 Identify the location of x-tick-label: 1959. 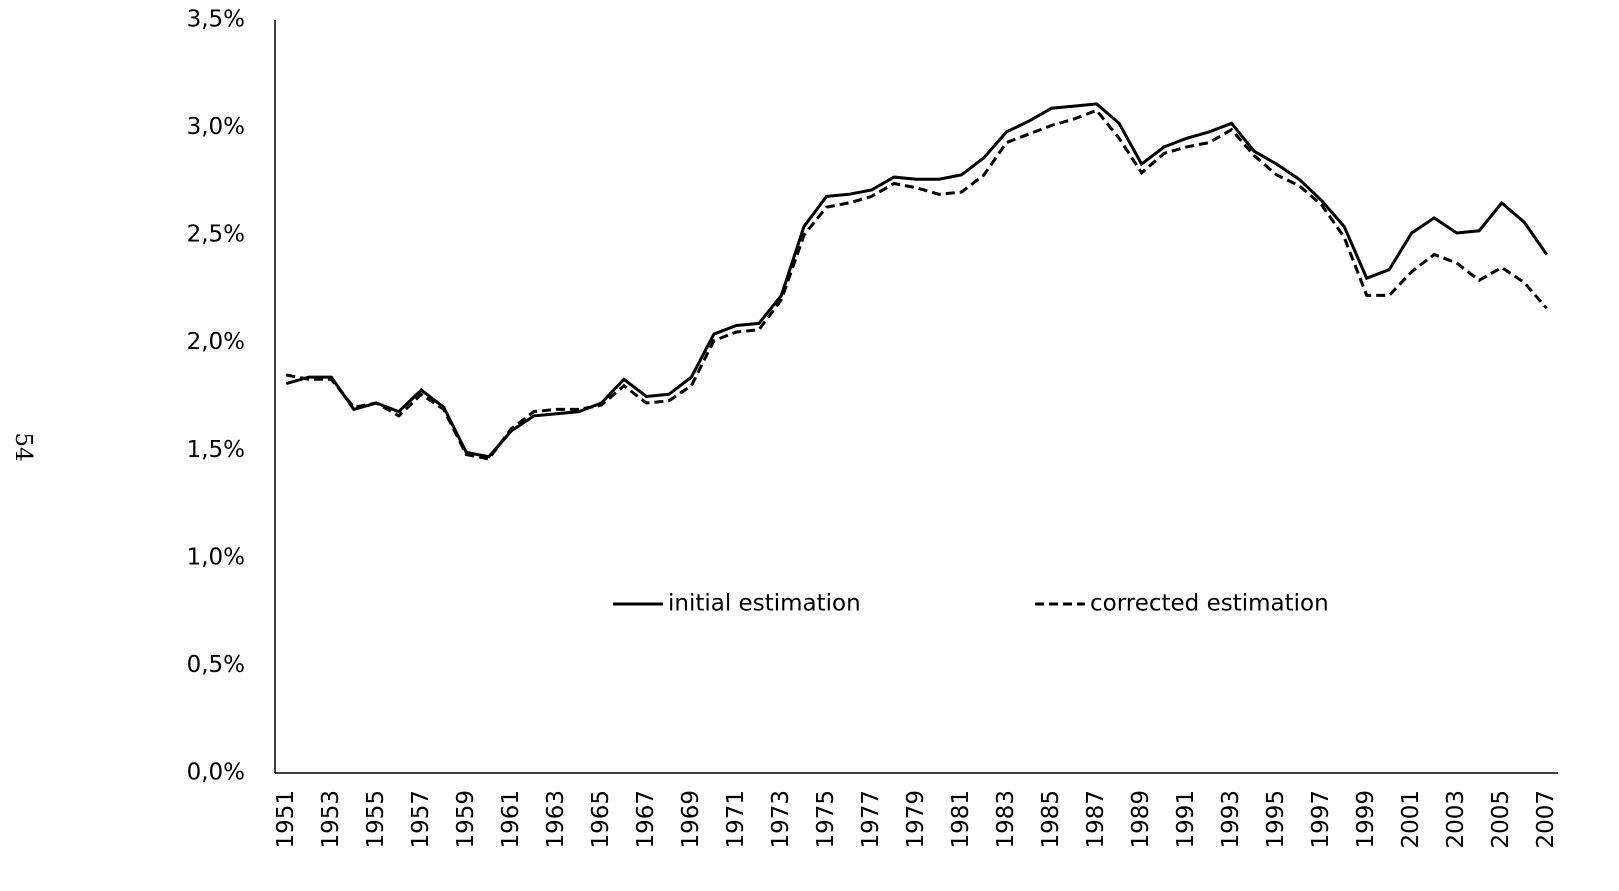
(466, 819).